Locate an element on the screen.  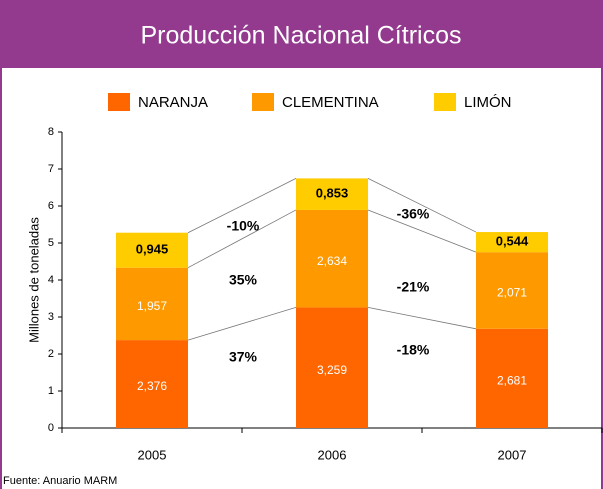
source: Fuente: Anuario MARM is located at coordinates (60, 481).